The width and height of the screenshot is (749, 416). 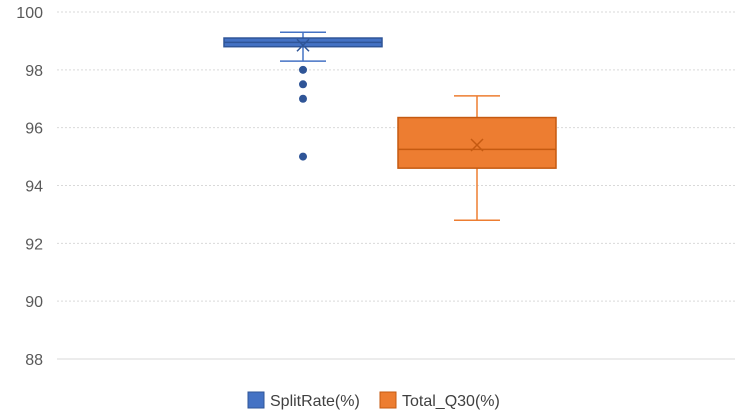 What do you see at coordinates (29, 13) in the screenshot?
I see `y-tick-label-100: 100` at bounding box center [29, 13].